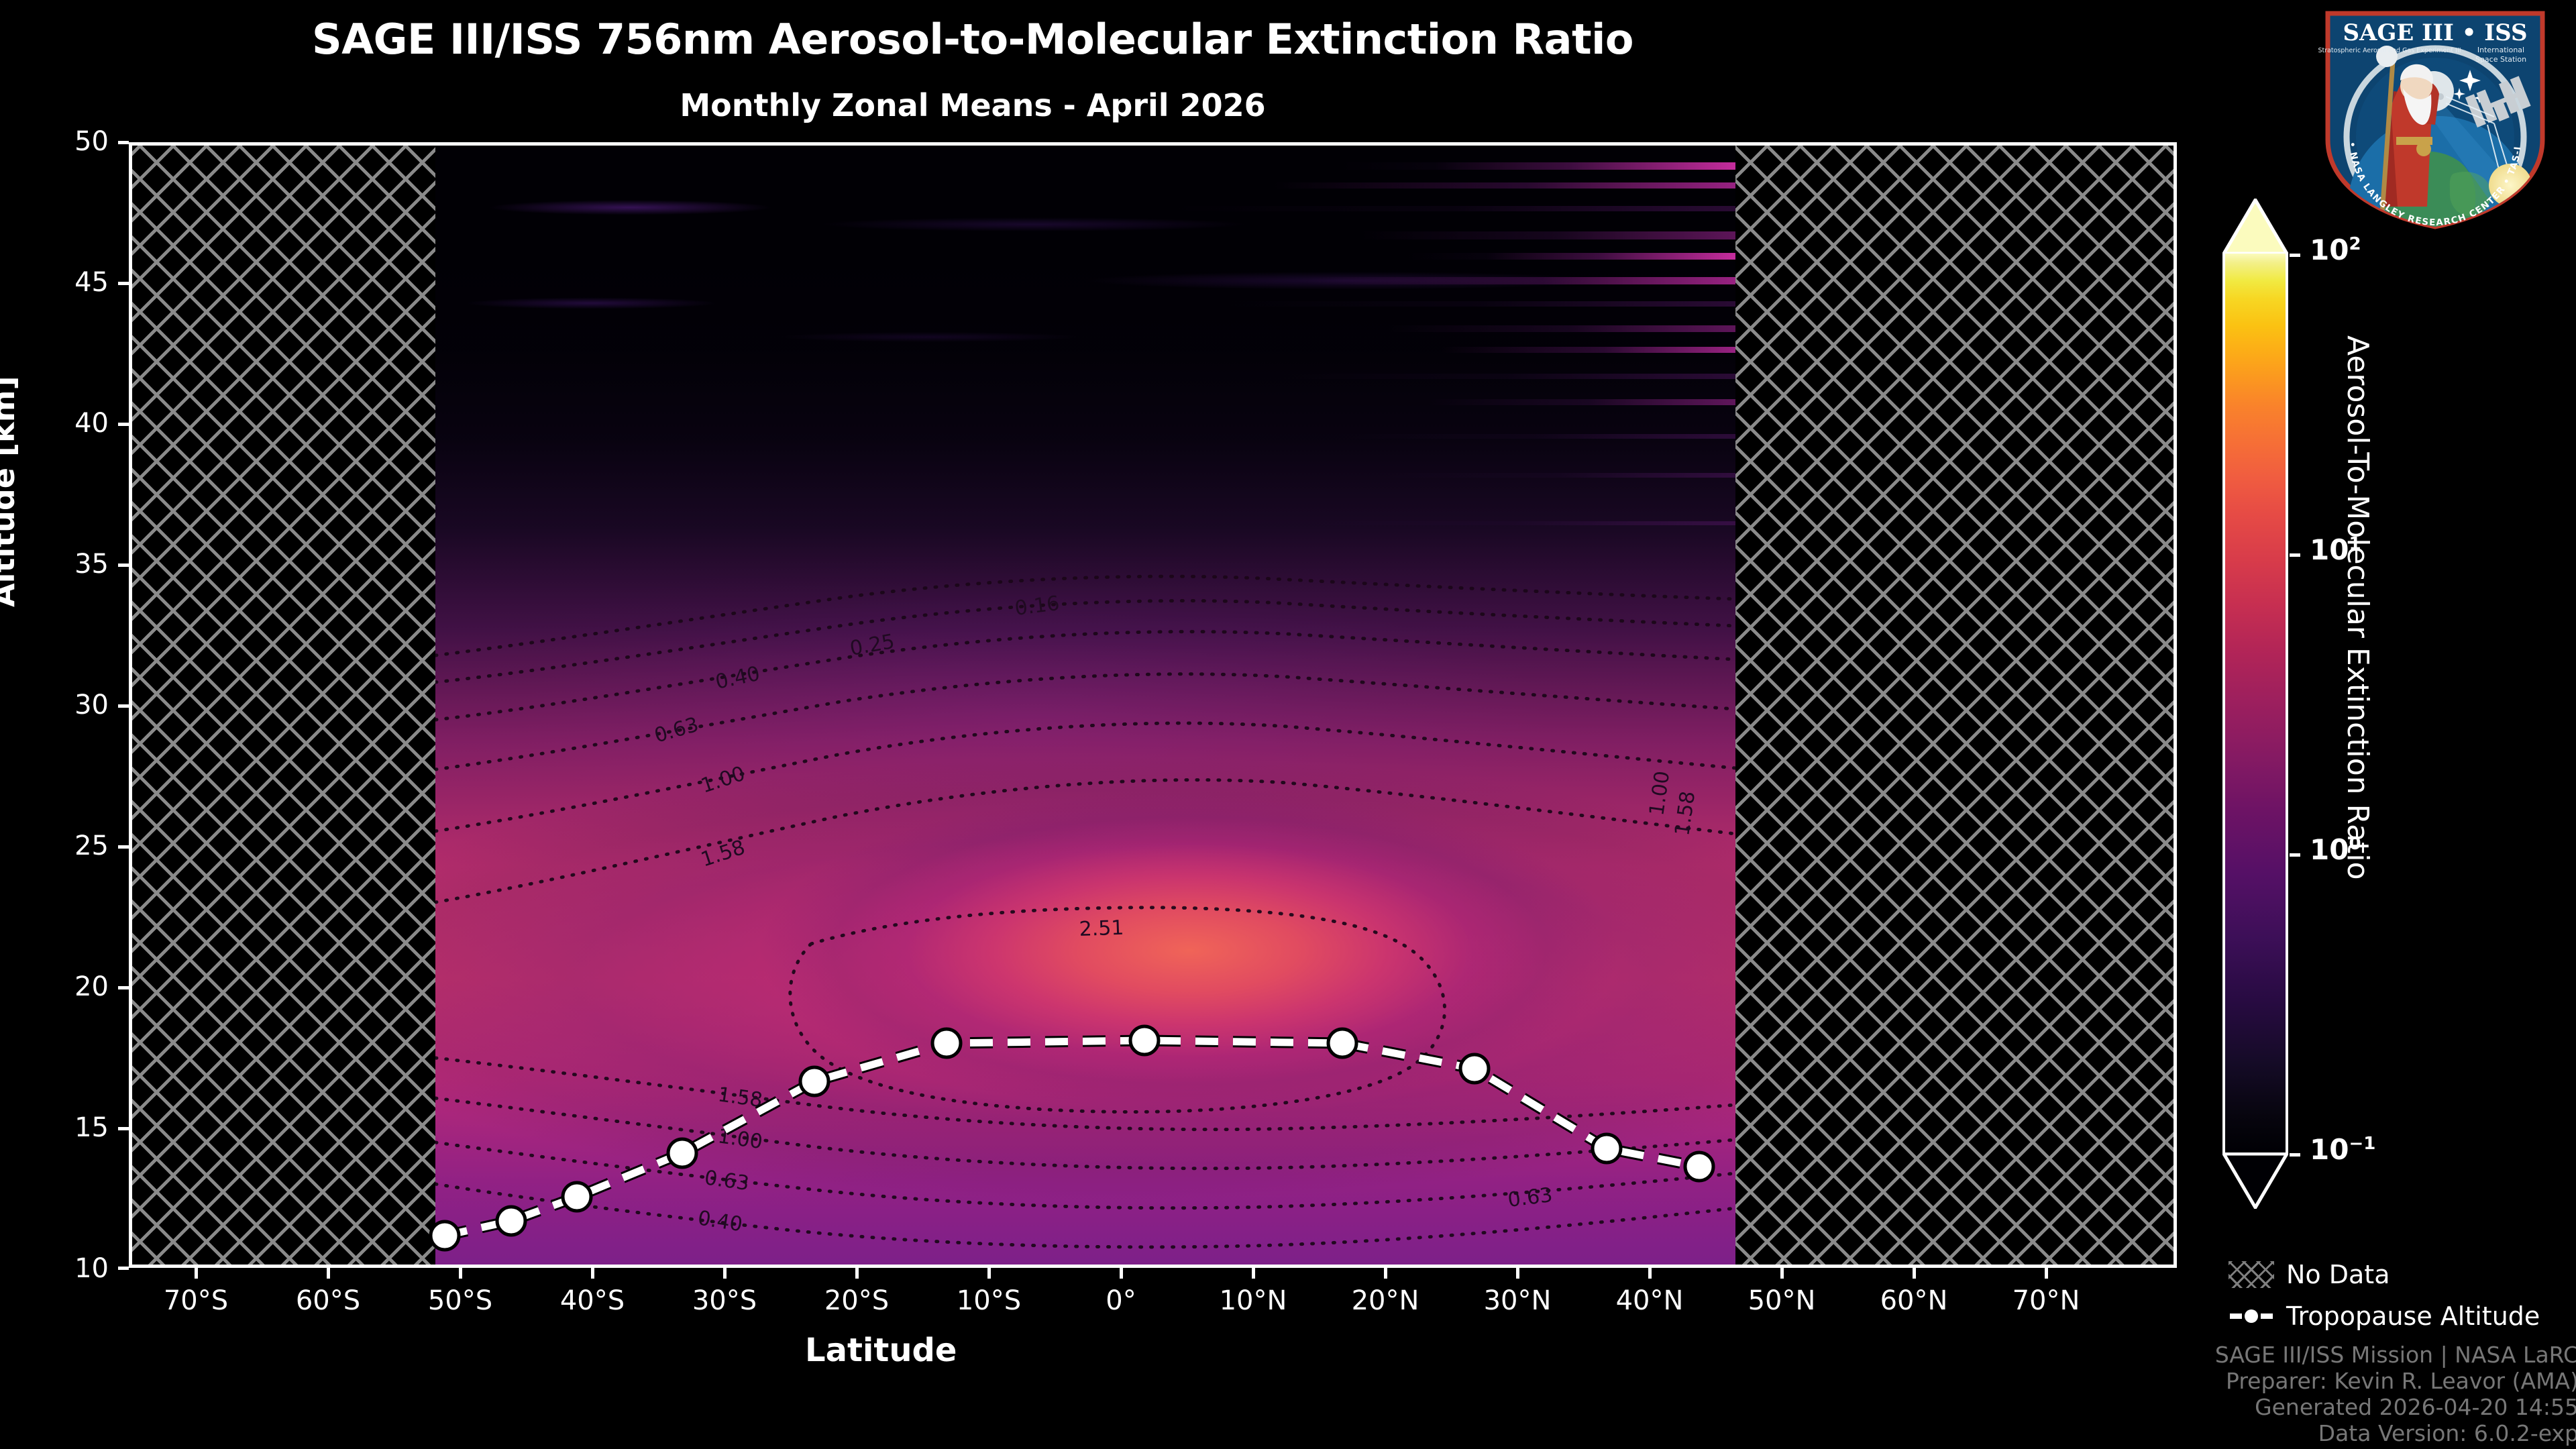 The image size is (2576, 1449). I want to click on x-tick-label: 30°N, so click(1517, 1300).